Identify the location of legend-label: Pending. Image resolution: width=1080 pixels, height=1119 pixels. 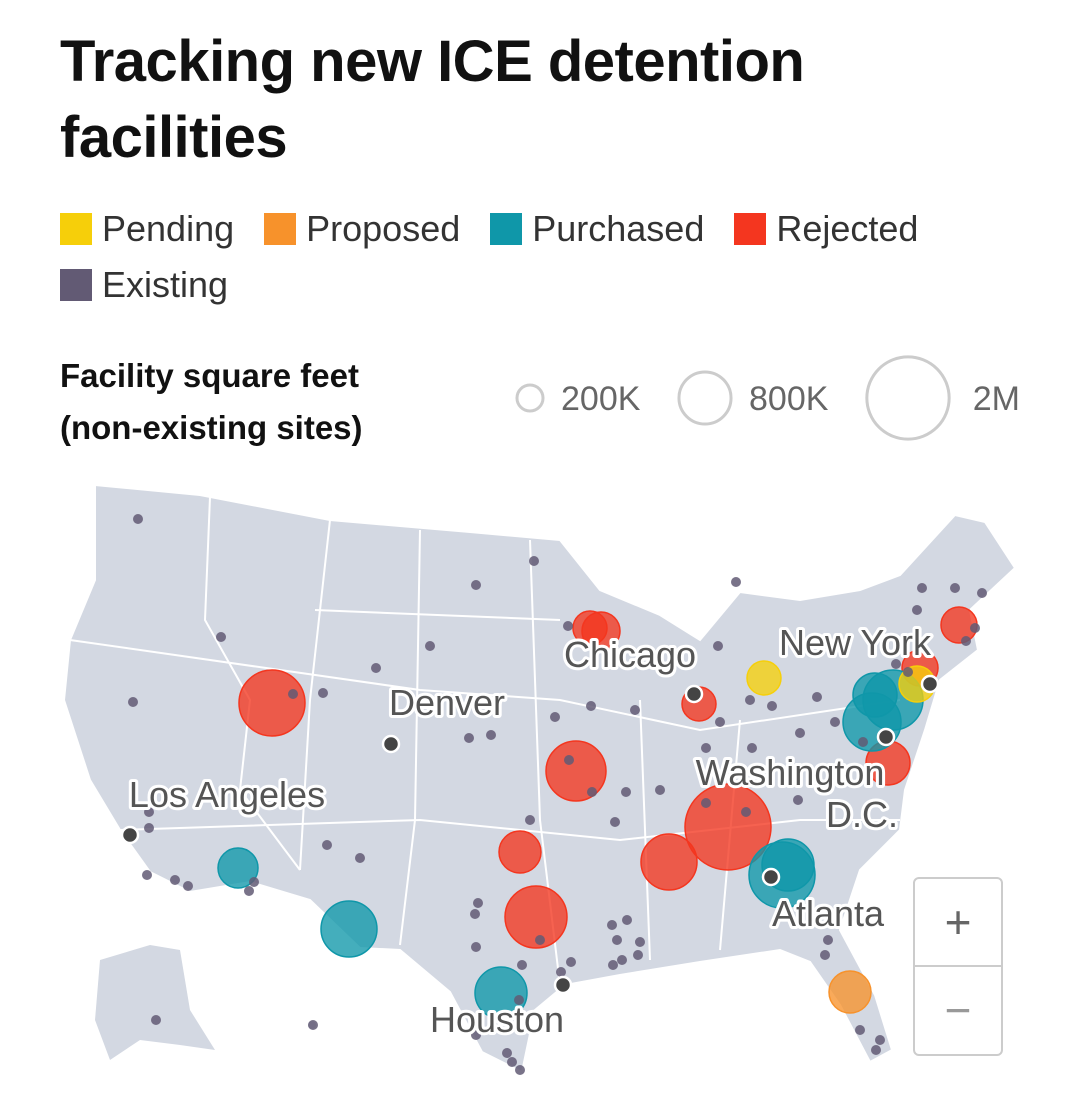
(168, 228).